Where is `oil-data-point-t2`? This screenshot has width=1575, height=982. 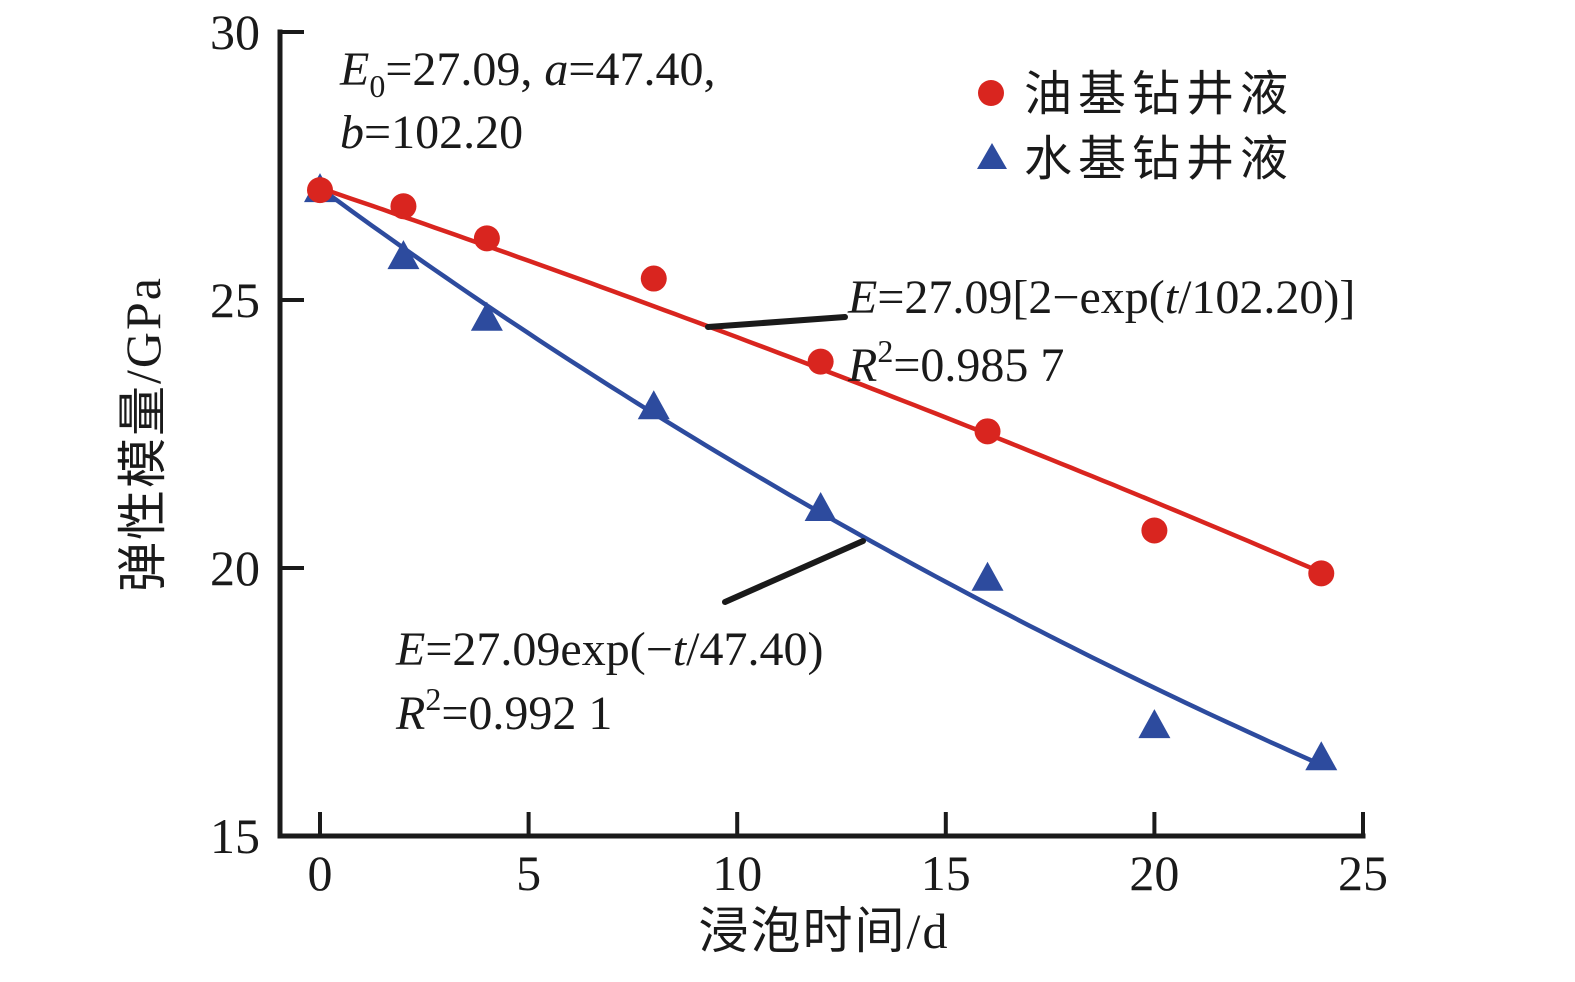
oil-data-point-t2 is located at coordinates (403, 206).